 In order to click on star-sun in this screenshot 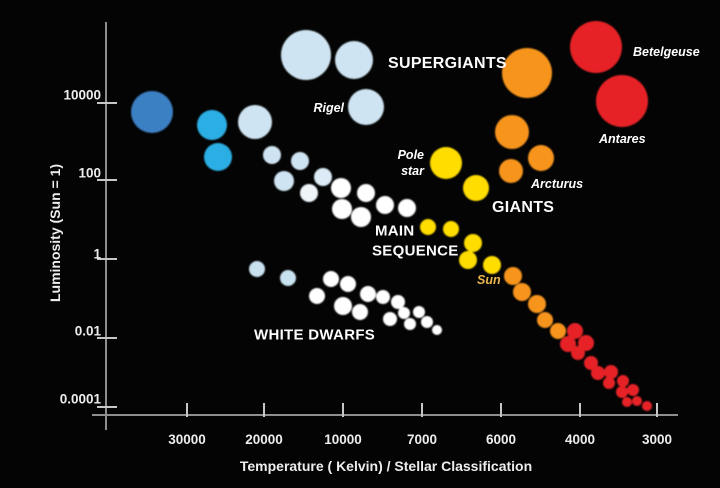, I will do `click(492, 265)`.